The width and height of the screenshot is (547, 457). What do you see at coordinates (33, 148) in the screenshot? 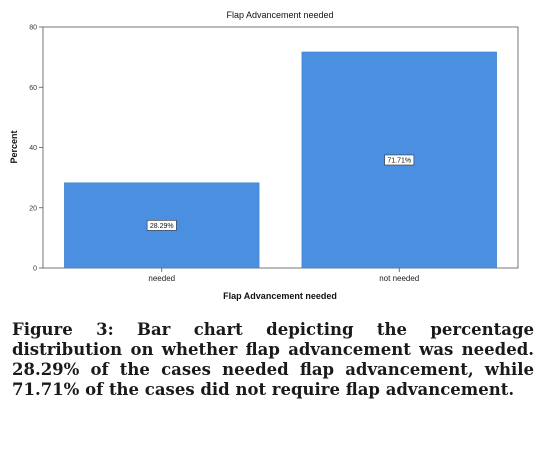
I see `y-tick-label: 40` at bounding box center [33, 148].